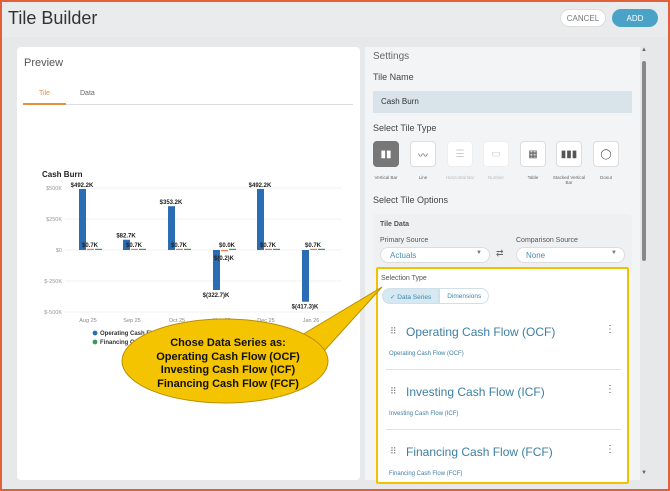  I want to click on number-icon: ▭, so click(496, 154).